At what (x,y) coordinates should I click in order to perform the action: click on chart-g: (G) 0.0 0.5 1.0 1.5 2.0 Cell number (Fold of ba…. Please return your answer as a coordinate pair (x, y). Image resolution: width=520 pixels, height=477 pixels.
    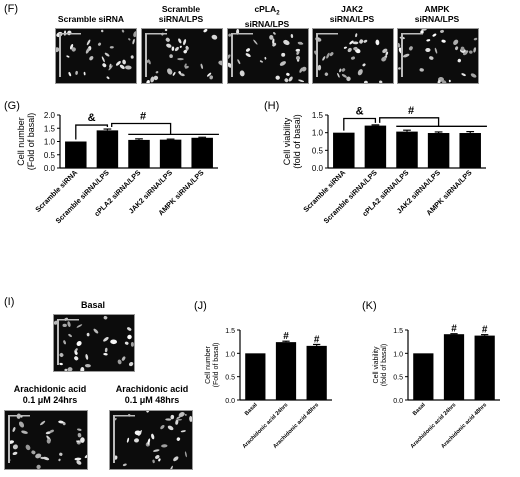
    Looking at the image, I should click on (111, 162).